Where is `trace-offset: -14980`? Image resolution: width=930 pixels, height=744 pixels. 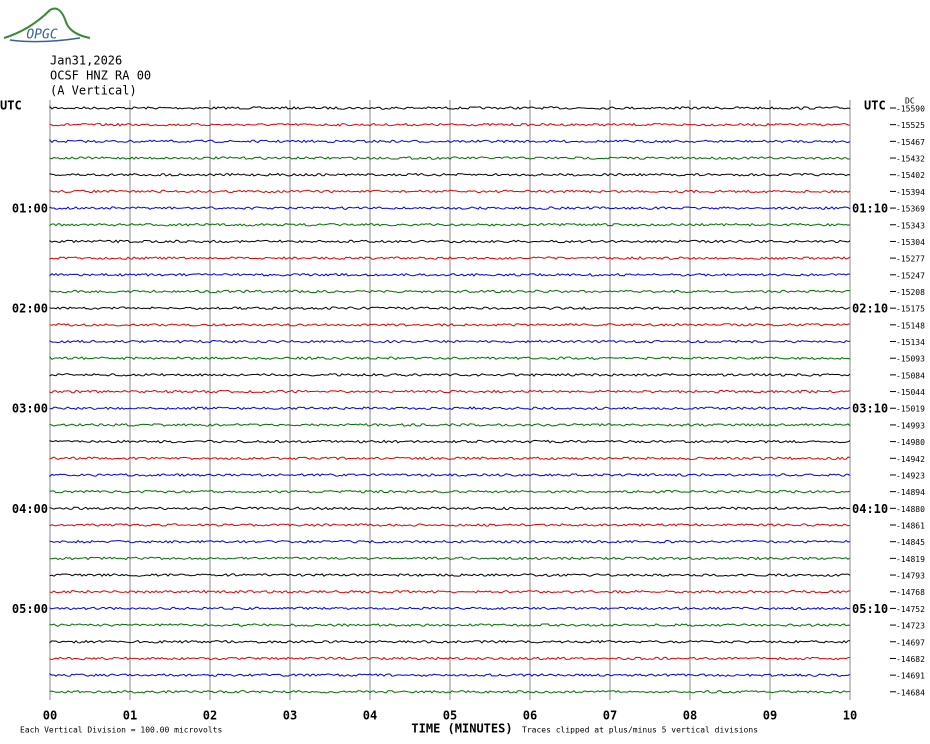
trace-offset: -14980 is located at coordinates (910, 442).